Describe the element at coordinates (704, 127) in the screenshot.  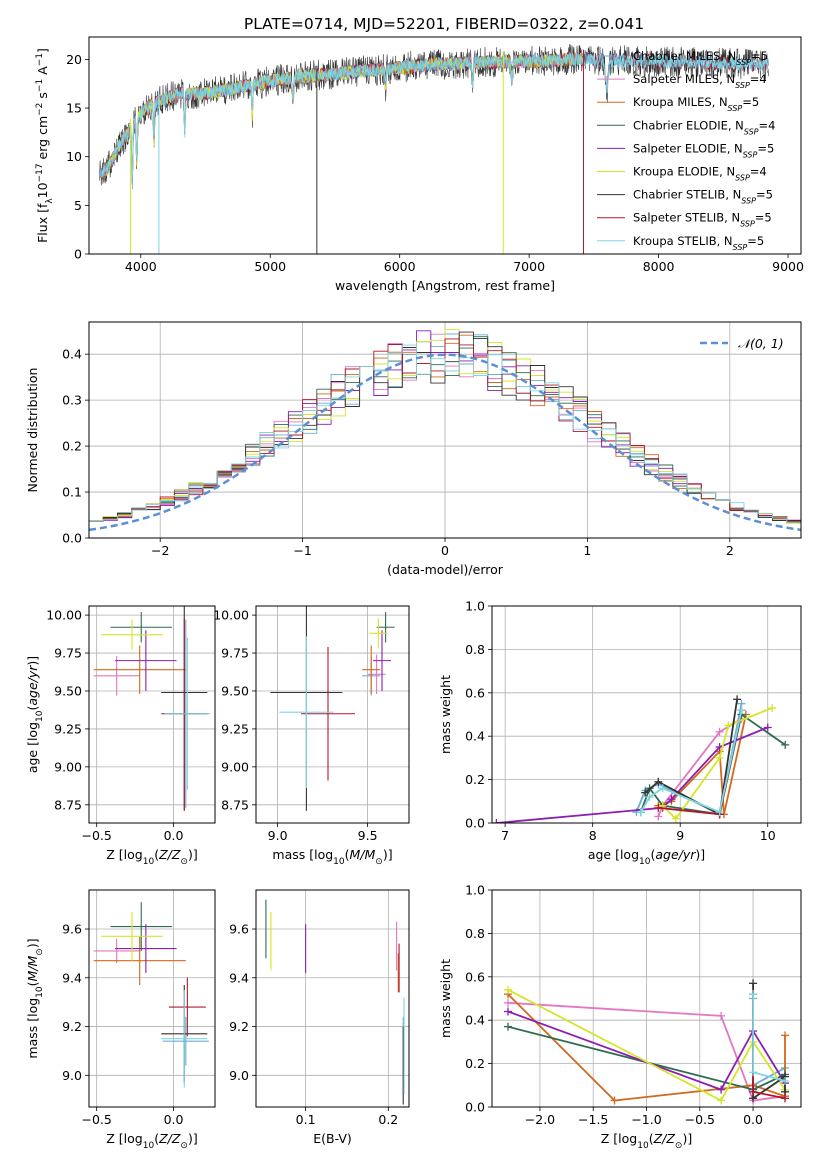
I see `legend-label-chabrier-elodie: Chabrier ELODIE, NSSP=4` at that location.